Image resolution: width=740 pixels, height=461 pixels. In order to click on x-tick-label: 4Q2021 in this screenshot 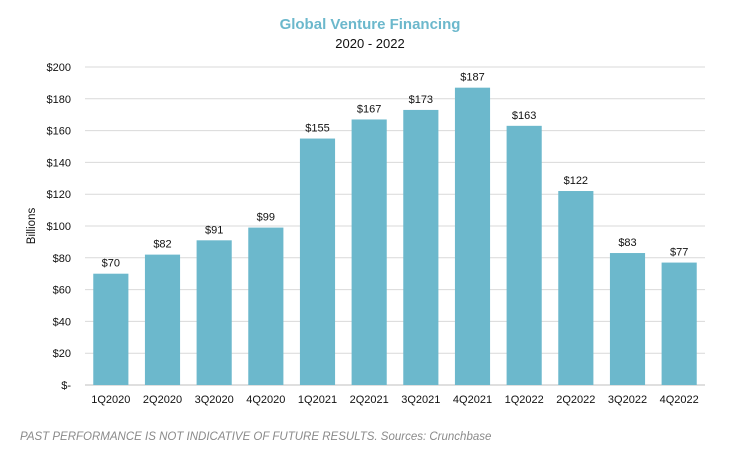, I will do `click(472, 400)`.